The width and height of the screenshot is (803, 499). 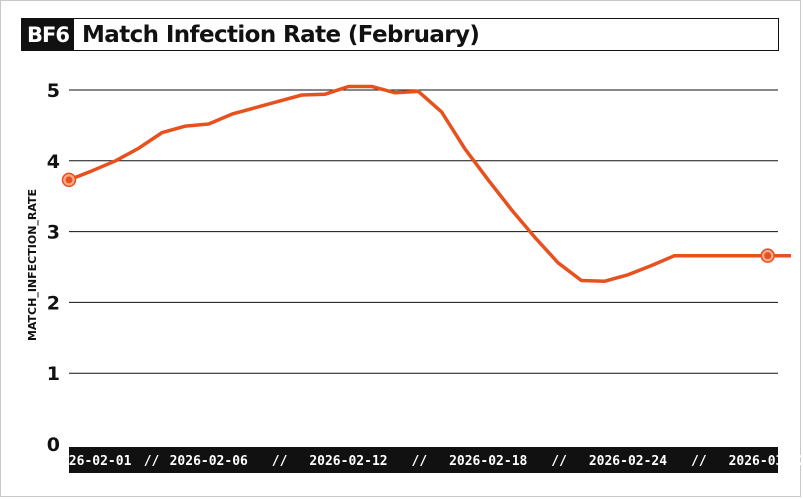 What do you see at coordinates (53, 91) in the screenshot?
I see `y-tick-label: 5` at bounding box center [53, 91].